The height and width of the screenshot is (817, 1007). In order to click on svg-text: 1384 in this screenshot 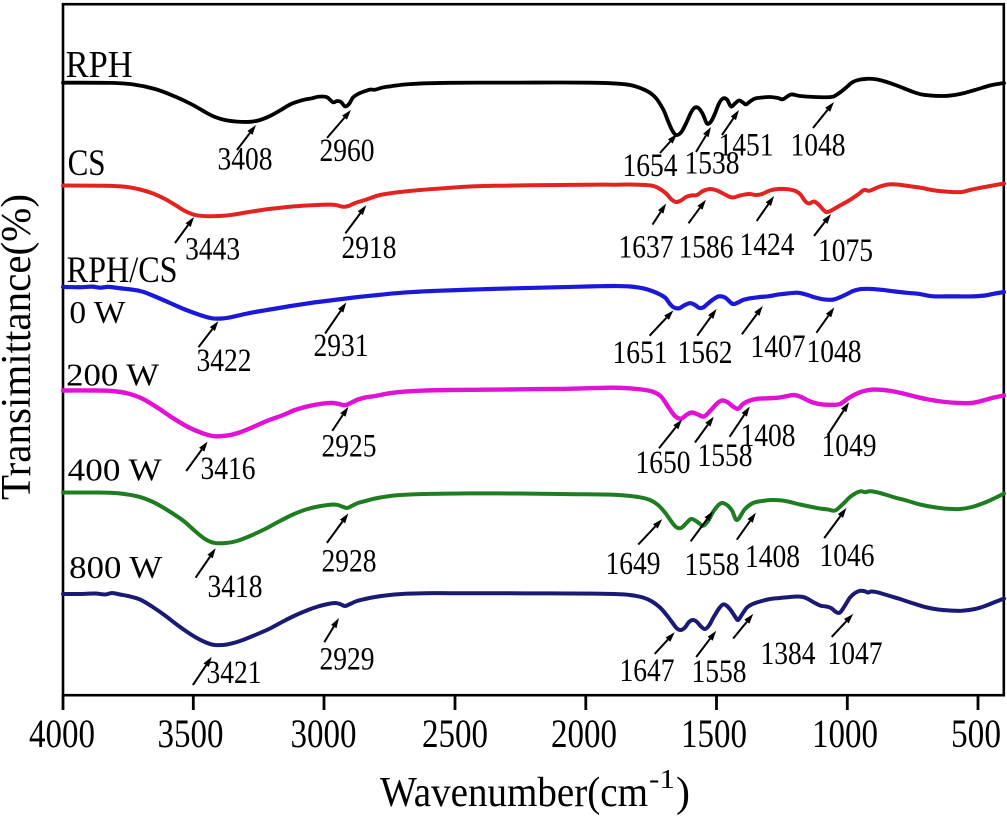, I will do `click(788, 654)`.